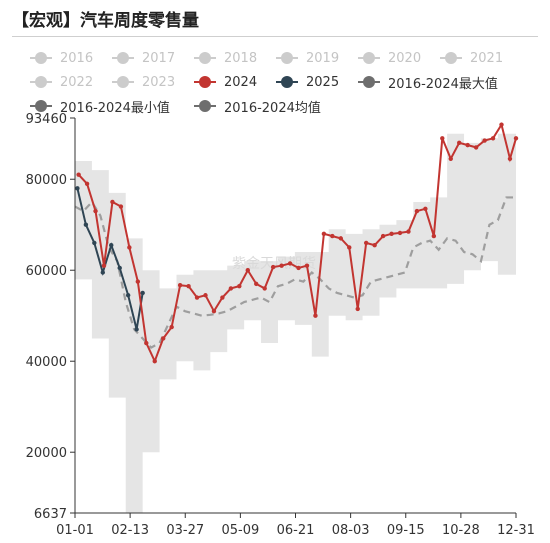 This screenshot has height=543, width=550. Describe the element at coordinates (296, 530) in the screenshot. I see `x-tick-label: 06-21` at that location.